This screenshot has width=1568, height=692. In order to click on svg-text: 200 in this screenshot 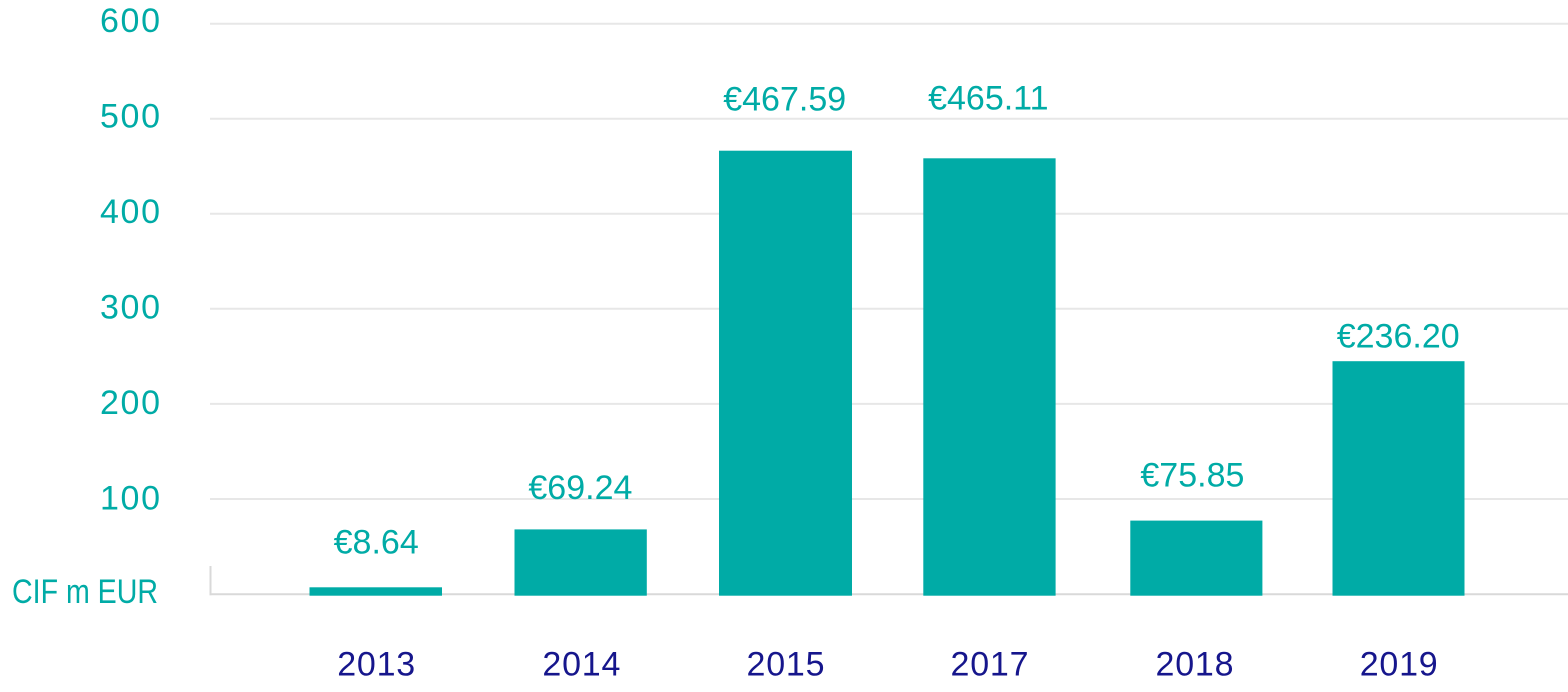, I will do `click(130, 403)`.